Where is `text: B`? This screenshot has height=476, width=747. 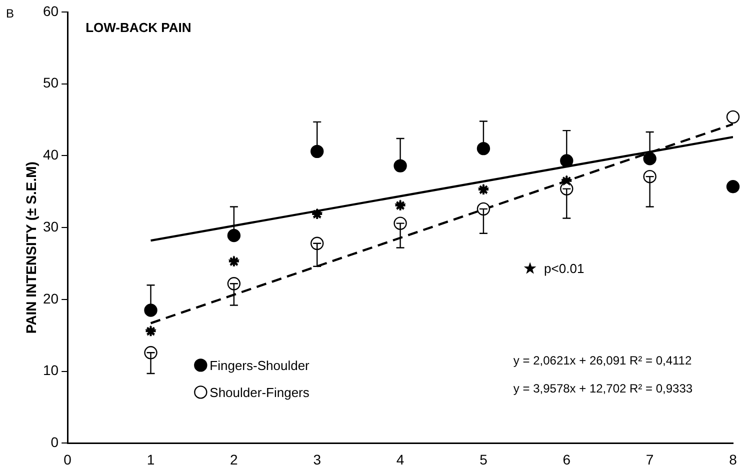
text: B is located at coordinates (10, 13).